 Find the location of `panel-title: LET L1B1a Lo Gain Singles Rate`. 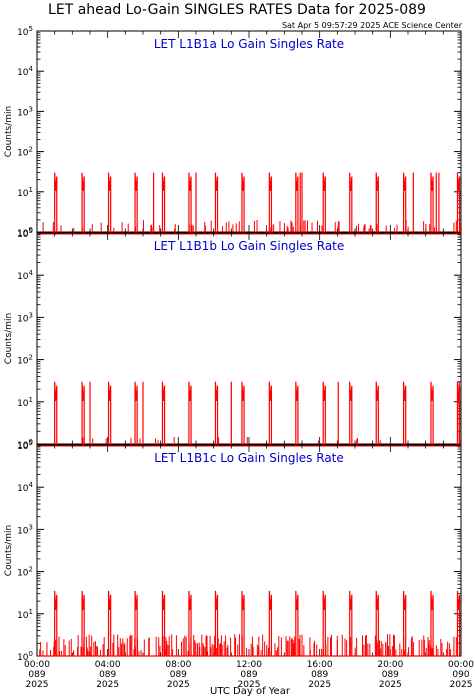

panel-title: LET L1B1a Lo Gain Singles Rate is located at coordinates (249, 44).